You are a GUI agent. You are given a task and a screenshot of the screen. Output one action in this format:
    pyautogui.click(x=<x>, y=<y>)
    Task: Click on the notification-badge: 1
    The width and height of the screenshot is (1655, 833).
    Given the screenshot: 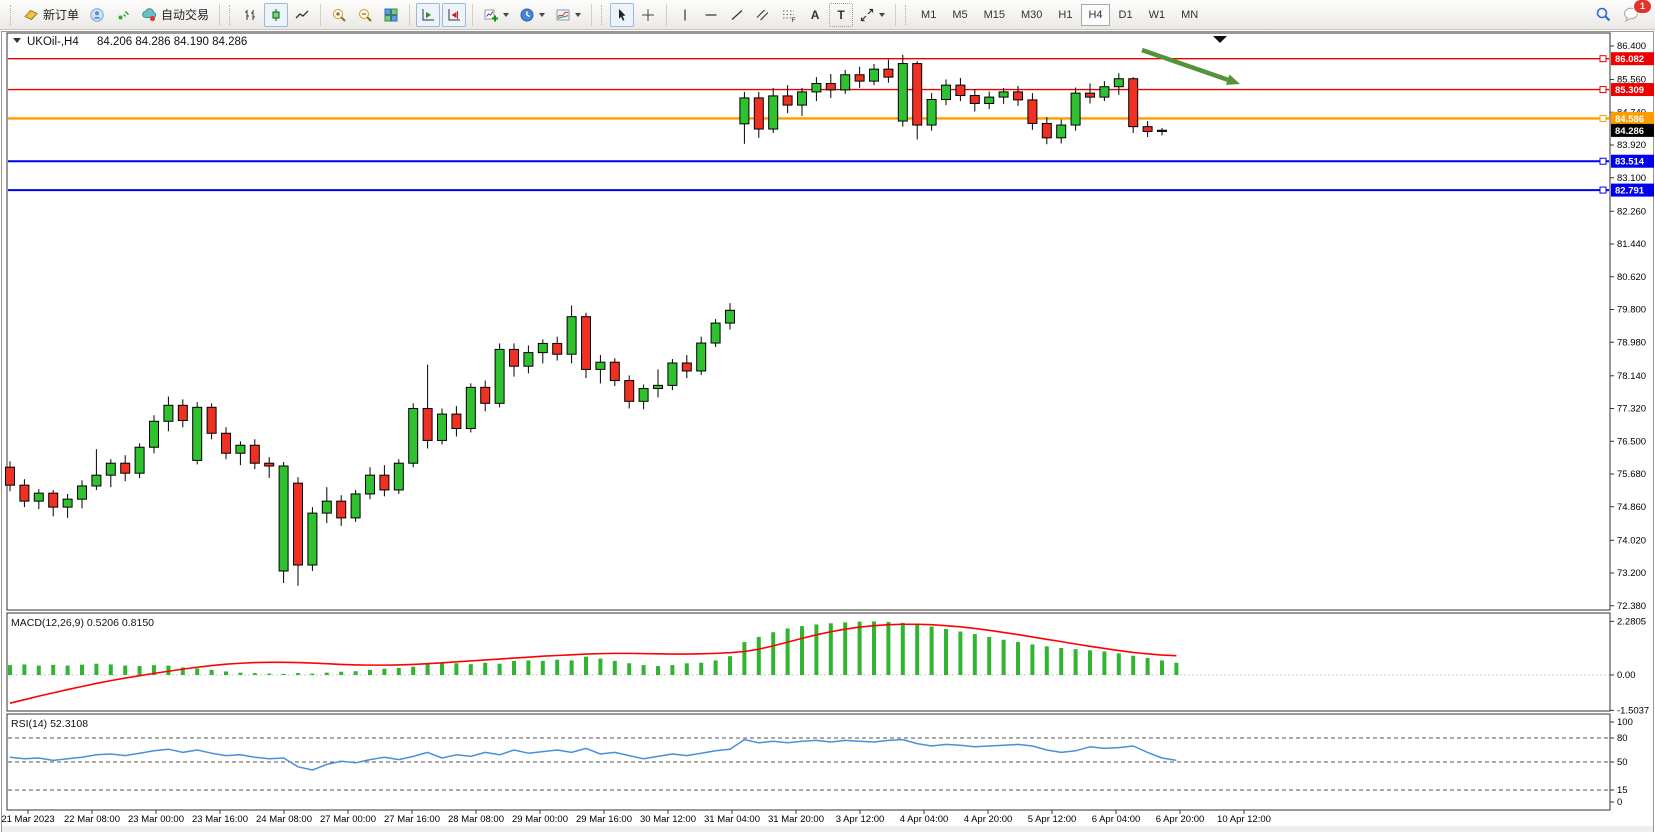 What is the action you would take?
    pyautogui.click(x=1642, y=7)
    